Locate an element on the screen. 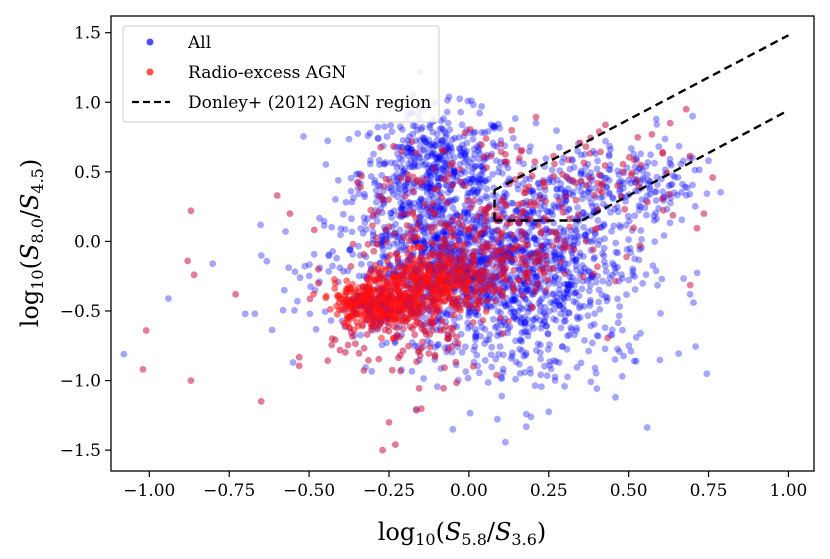 This screenshot has width=830, height=559. legend-marker-all is located at coordinates (150, 42).